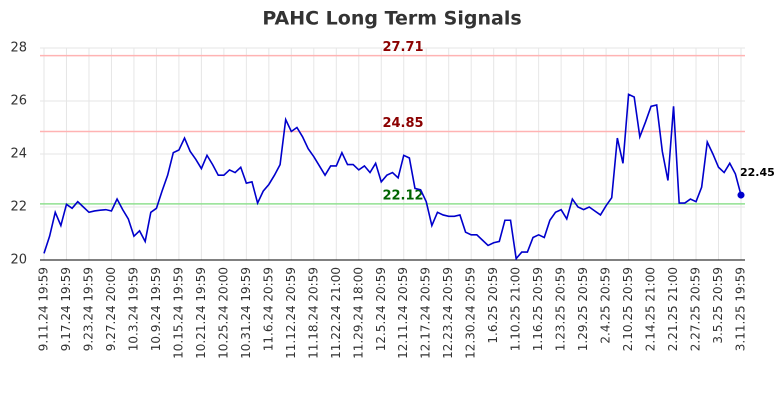 This screenshot has height=400, width=784. Describe the element at coordinates (448, 313) in the screenshot. I see `x-tick-label: 12.23.24 20:59` at that location.